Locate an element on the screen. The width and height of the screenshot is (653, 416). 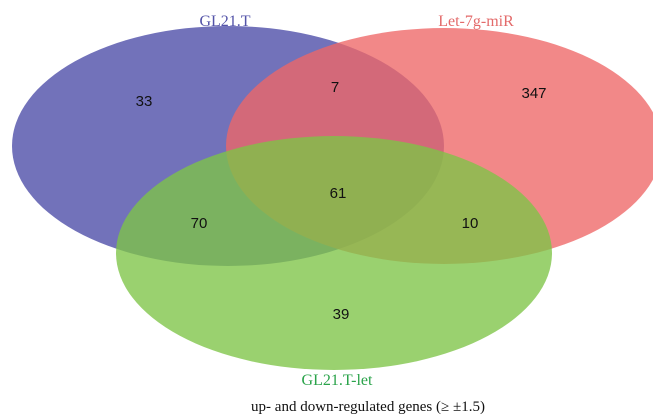
set-label-gl21t: GL21.T is located at coordinates (224, 21).